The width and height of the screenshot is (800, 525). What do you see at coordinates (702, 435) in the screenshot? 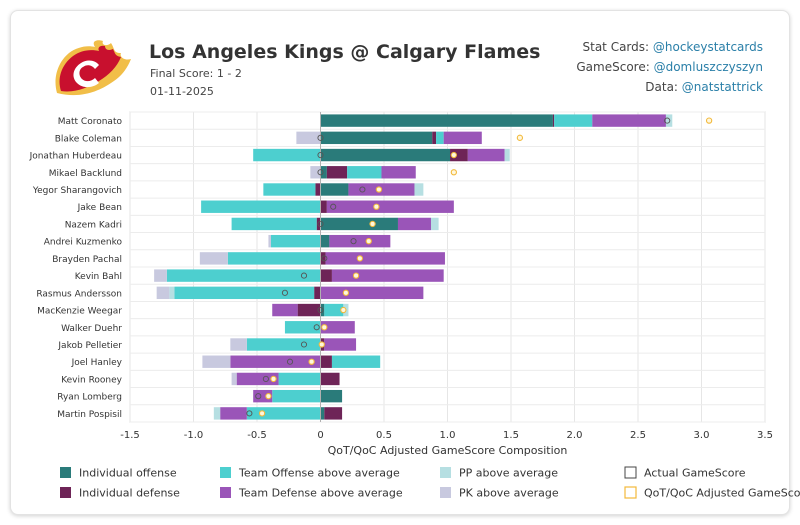
I see `x-tick-label: 3.0` at bounding box center [702, 435].